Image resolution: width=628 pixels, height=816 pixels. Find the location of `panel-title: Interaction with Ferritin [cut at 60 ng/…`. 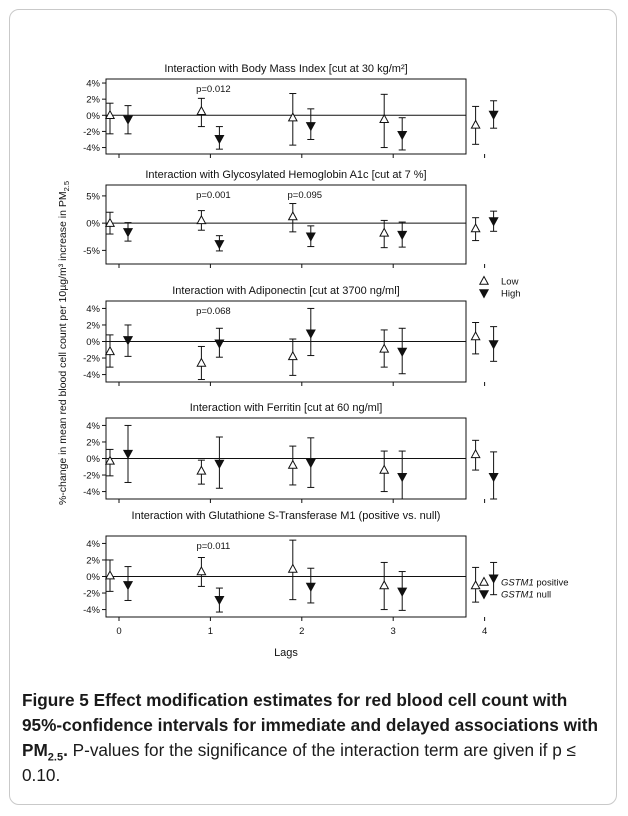

panel-title: Interaction with Ferritin [cut at 60 ng/… is located at coordinates (286, 408).